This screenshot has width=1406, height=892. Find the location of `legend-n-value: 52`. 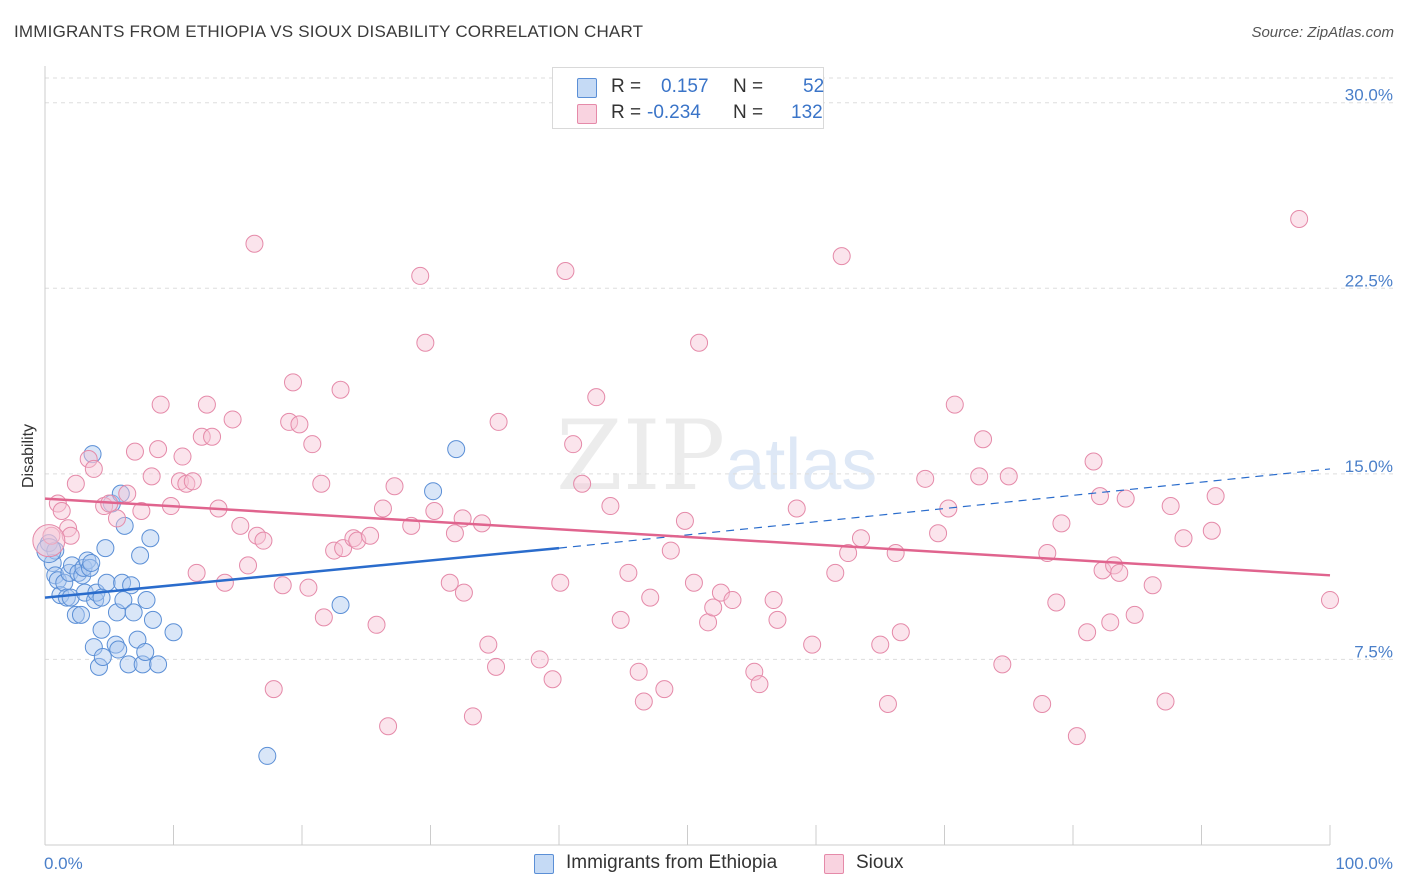

legend-n-value: 52 is located at coordinates (814, 86).